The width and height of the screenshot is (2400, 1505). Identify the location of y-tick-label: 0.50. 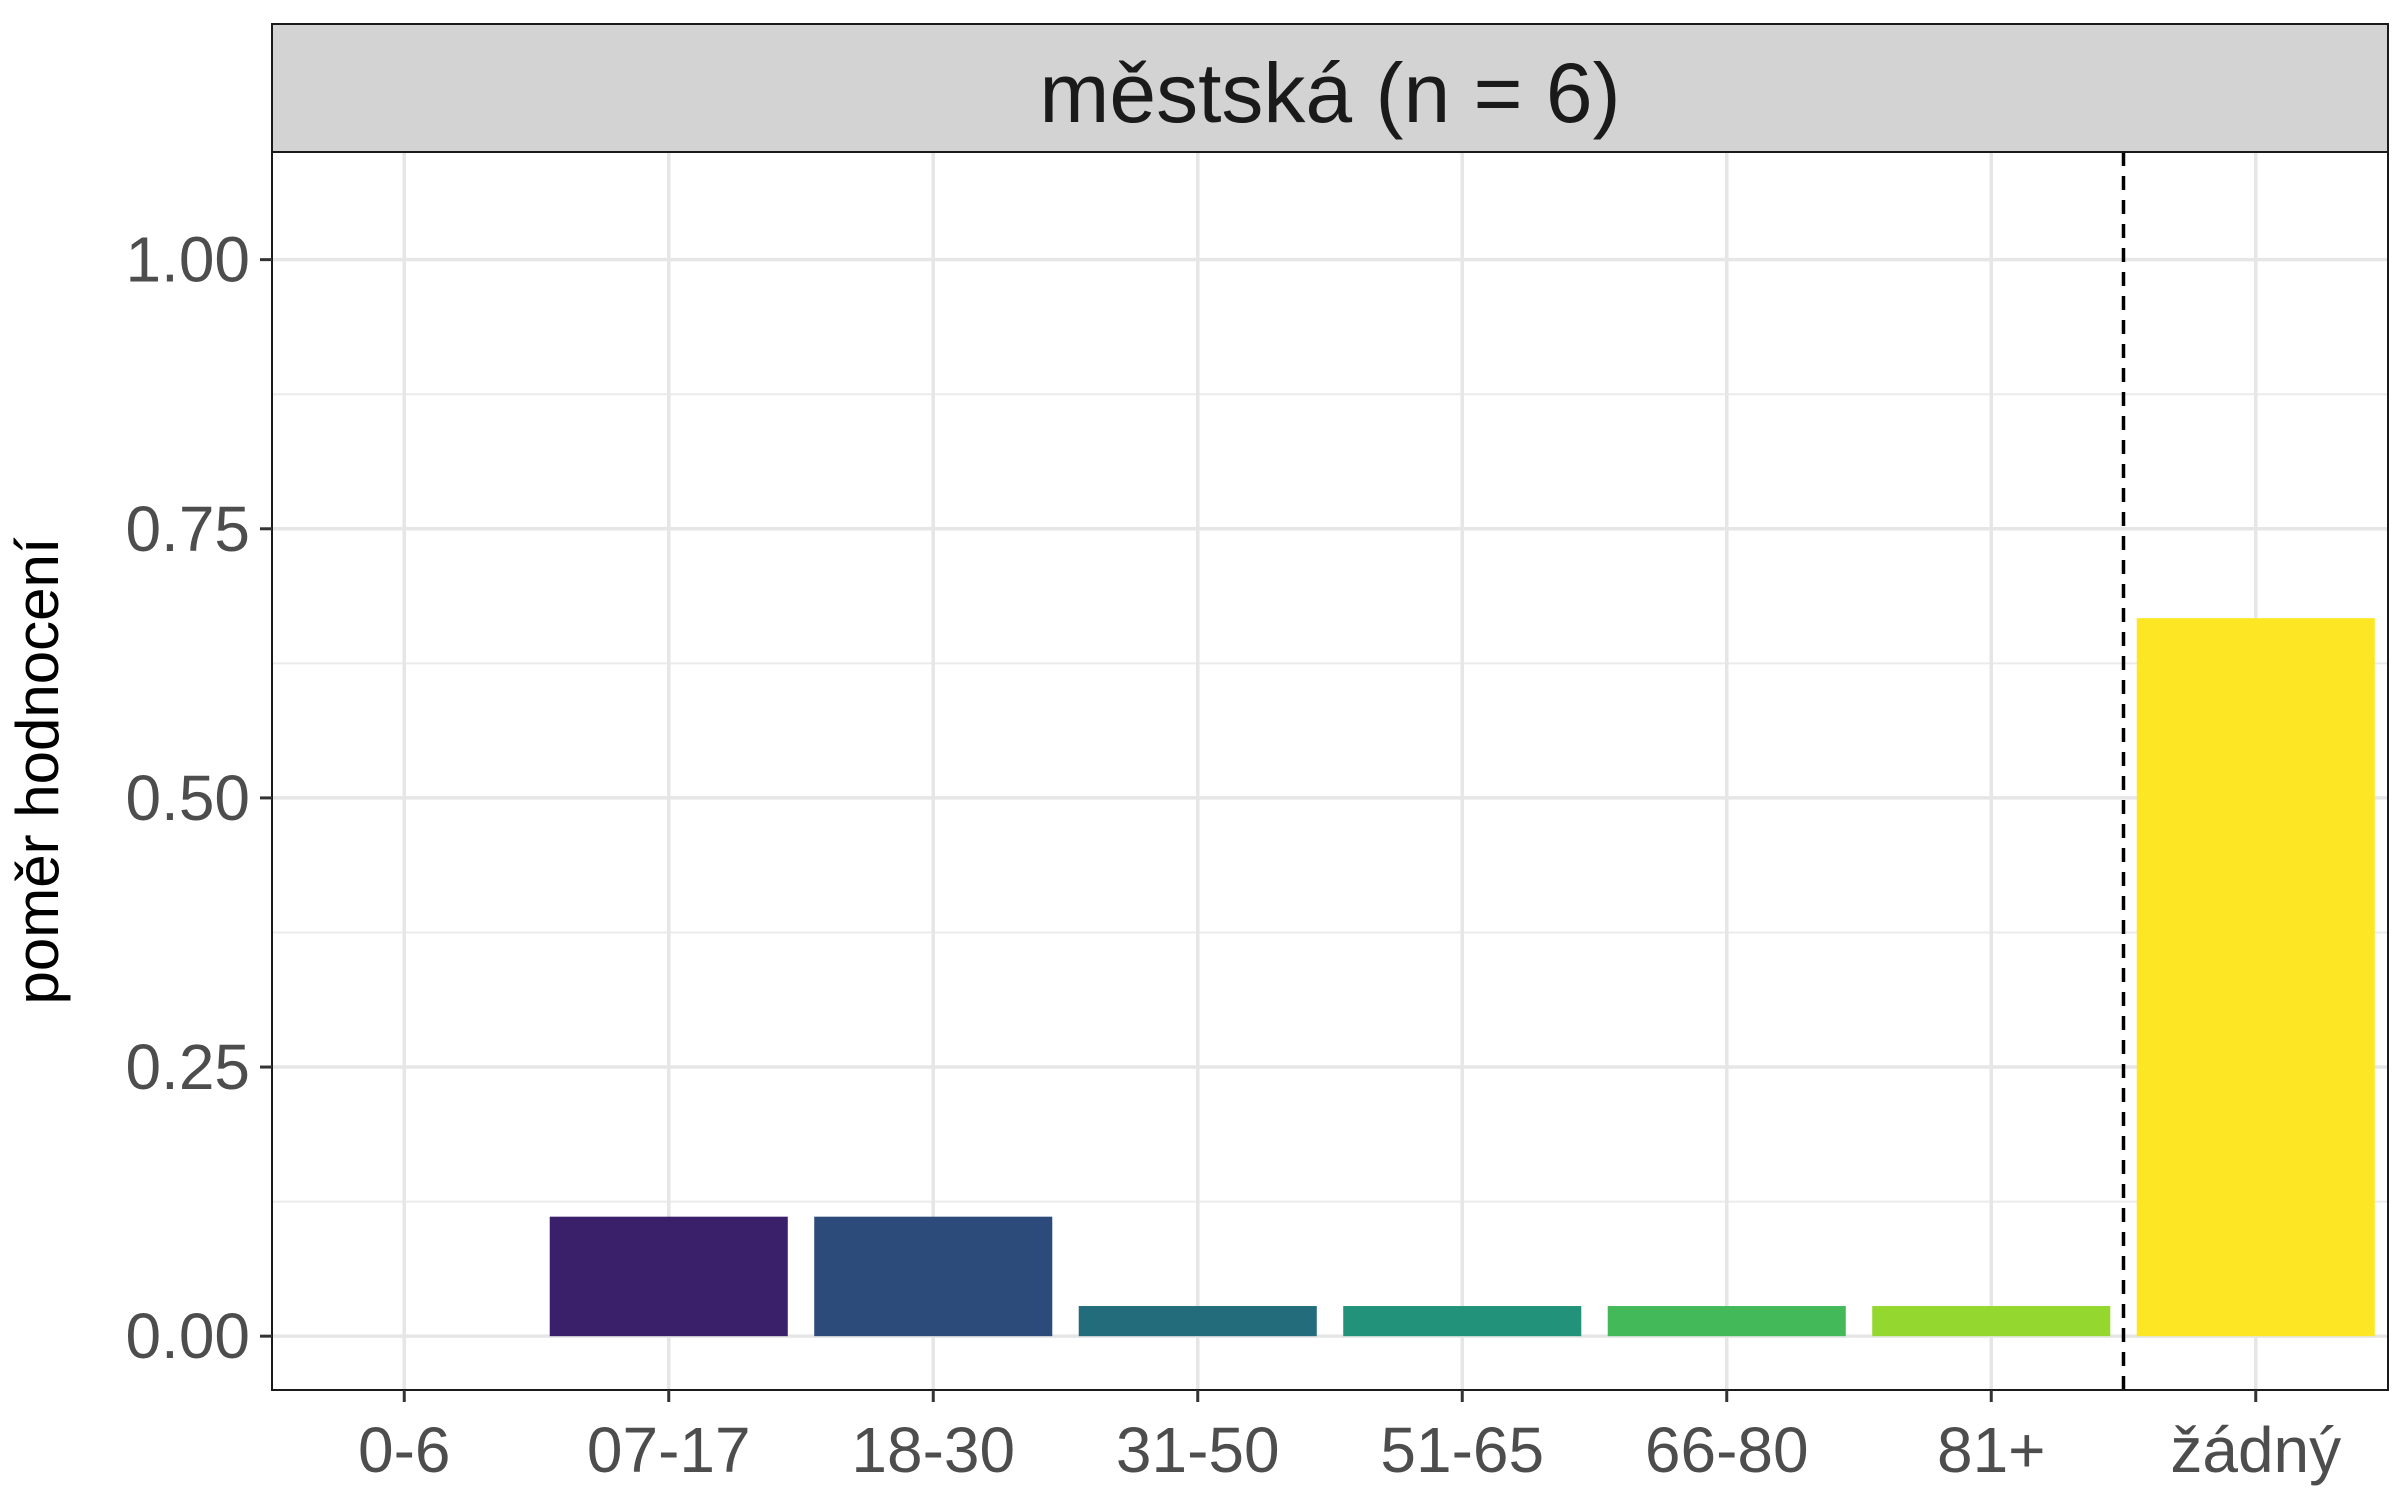
(187, 798).